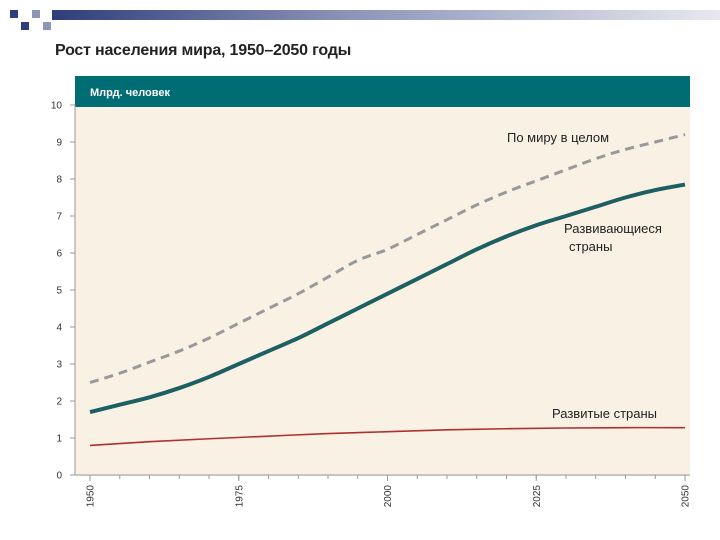 This screenshot has width=720, height=540. I want to click on x-tick-label: 2025, so click(537, 496).